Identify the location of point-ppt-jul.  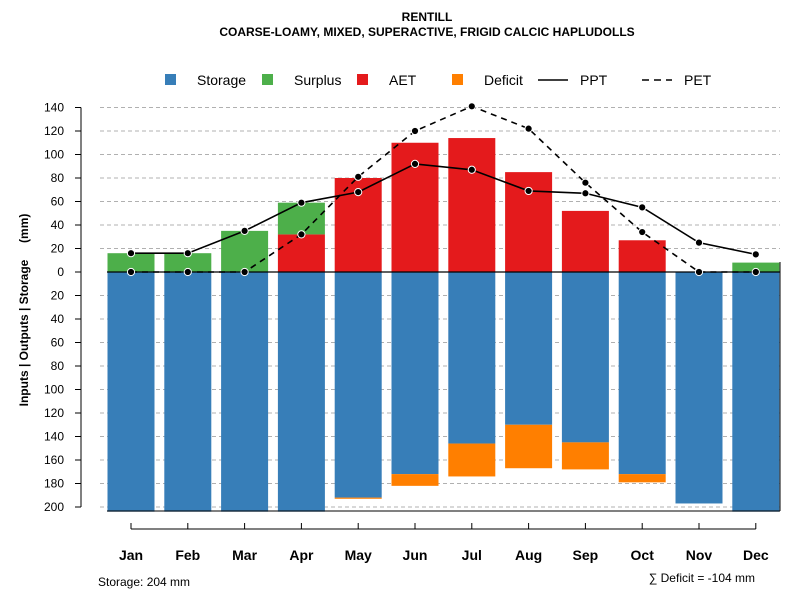
(471, 169).